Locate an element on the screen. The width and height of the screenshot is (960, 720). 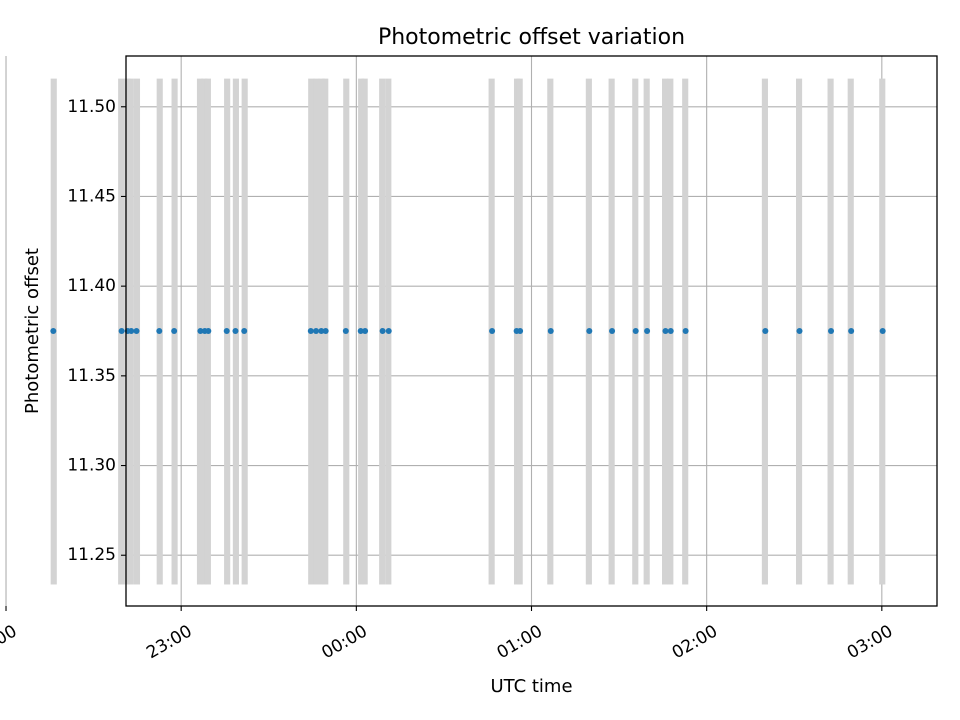
y-tick-label: 11.45 is located at coordinates (91, 196).